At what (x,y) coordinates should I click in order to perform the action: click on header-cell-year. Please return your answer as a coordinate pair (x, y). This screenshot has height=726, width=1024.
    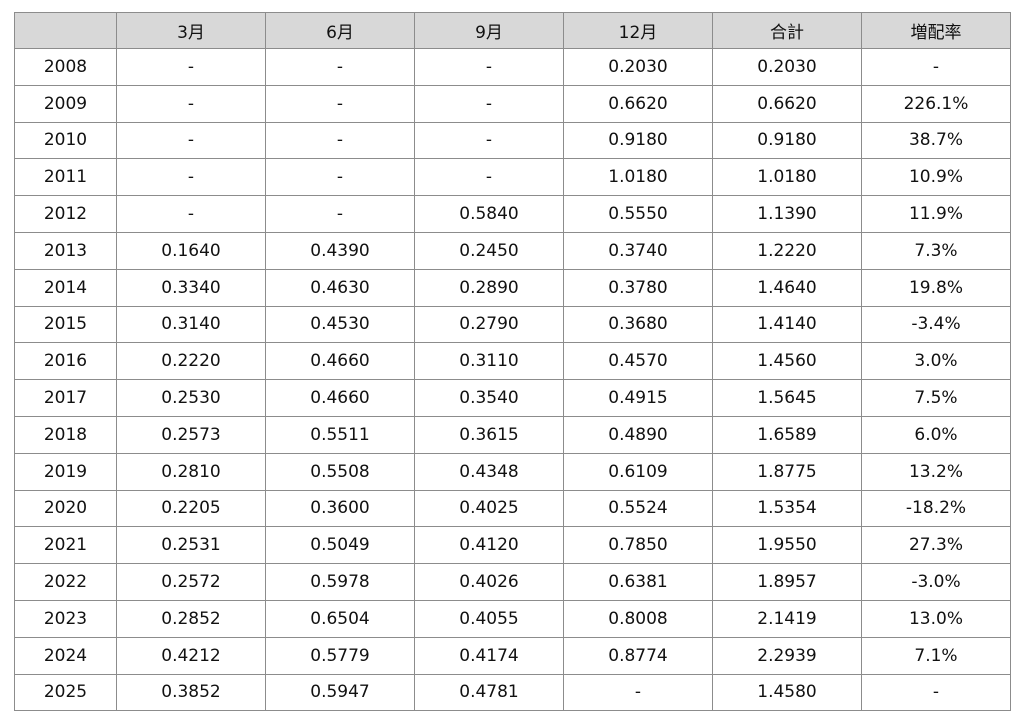
    Looking at the image, I should click on (65, 30).